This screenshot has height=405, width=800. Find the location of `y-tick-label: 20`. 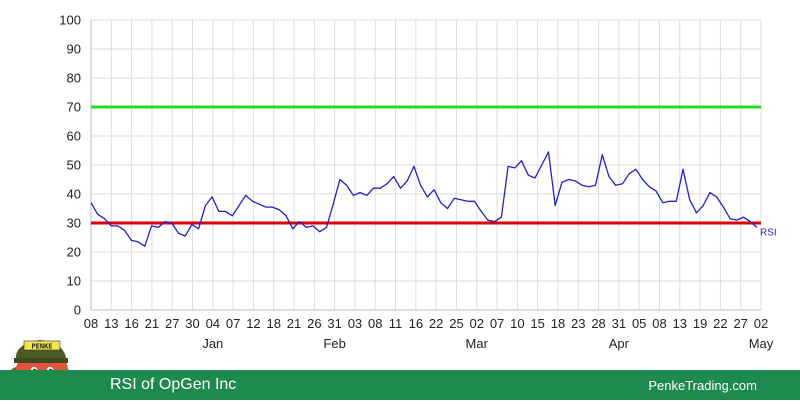

y-tick-label: 20 is located at coordinates (74, 252).